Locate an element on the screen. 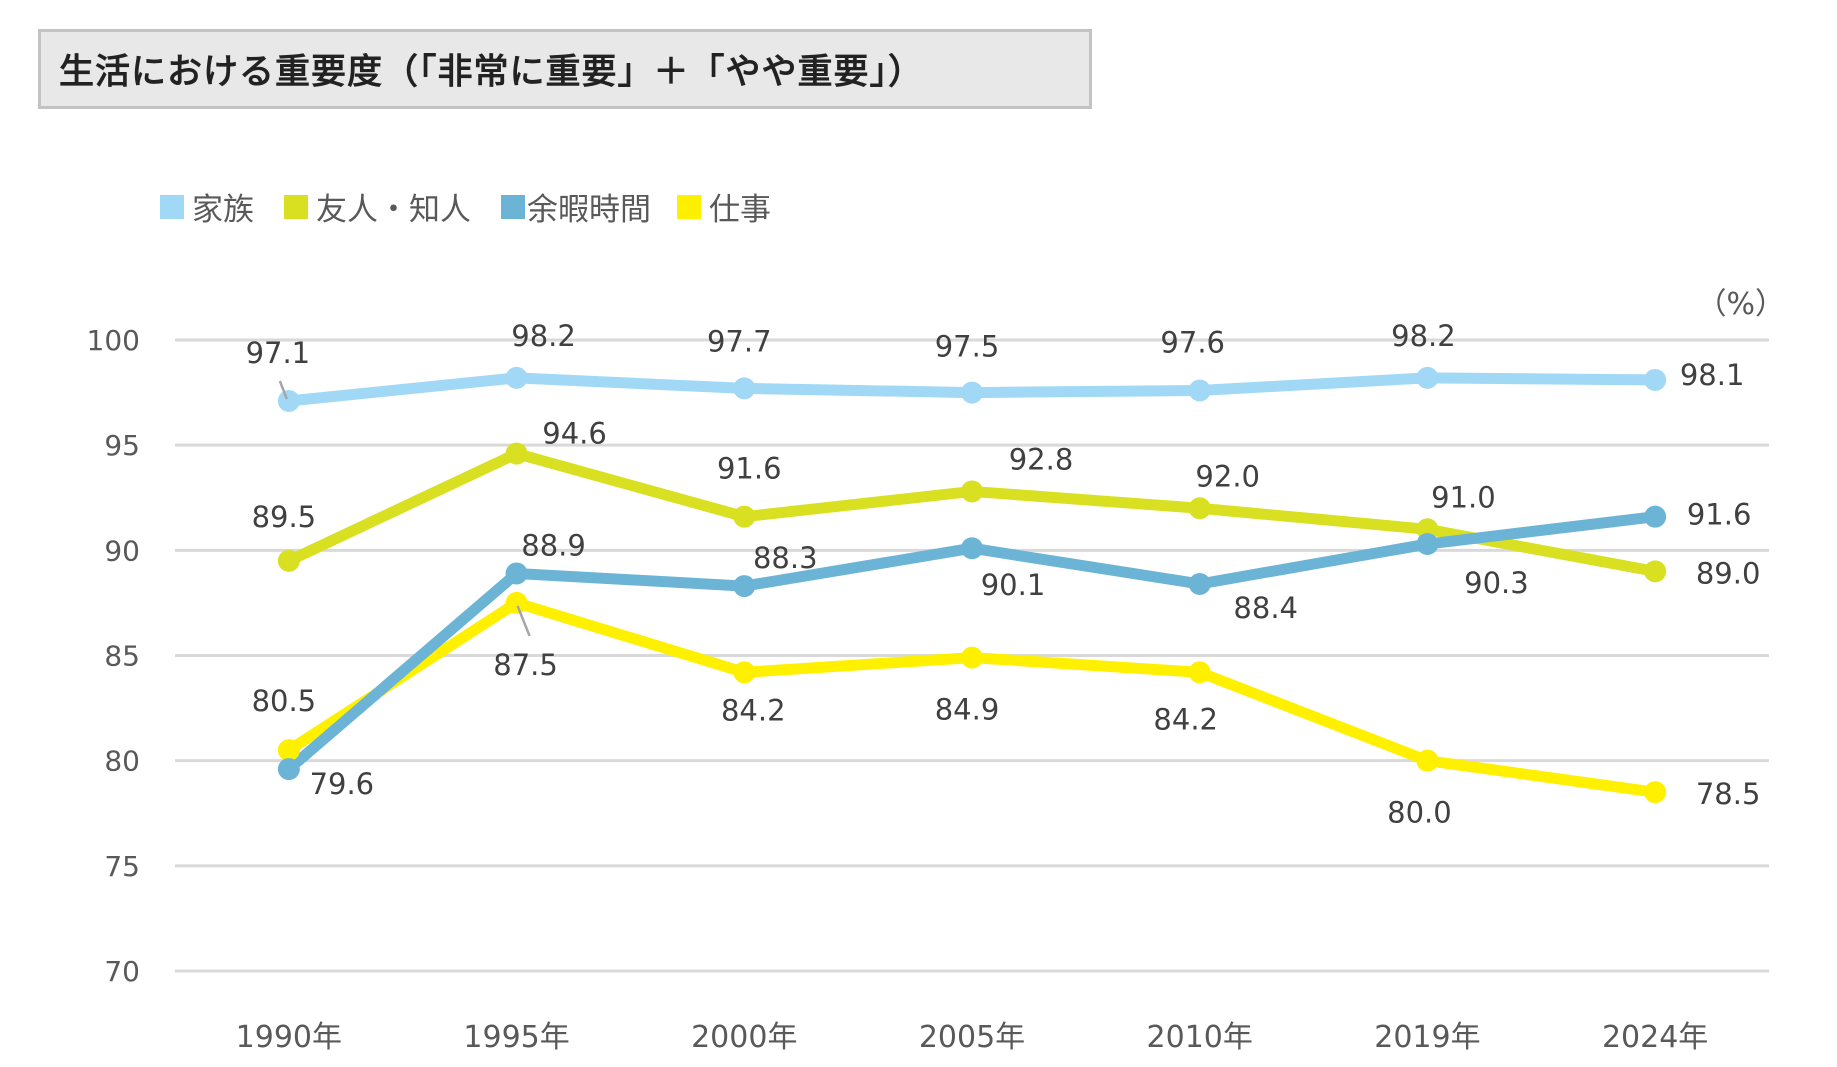 Image resolution: width=1837 pixels, height=1067 pixels. data-label-leisure: 79.6 is located at coordinates (342, 784).